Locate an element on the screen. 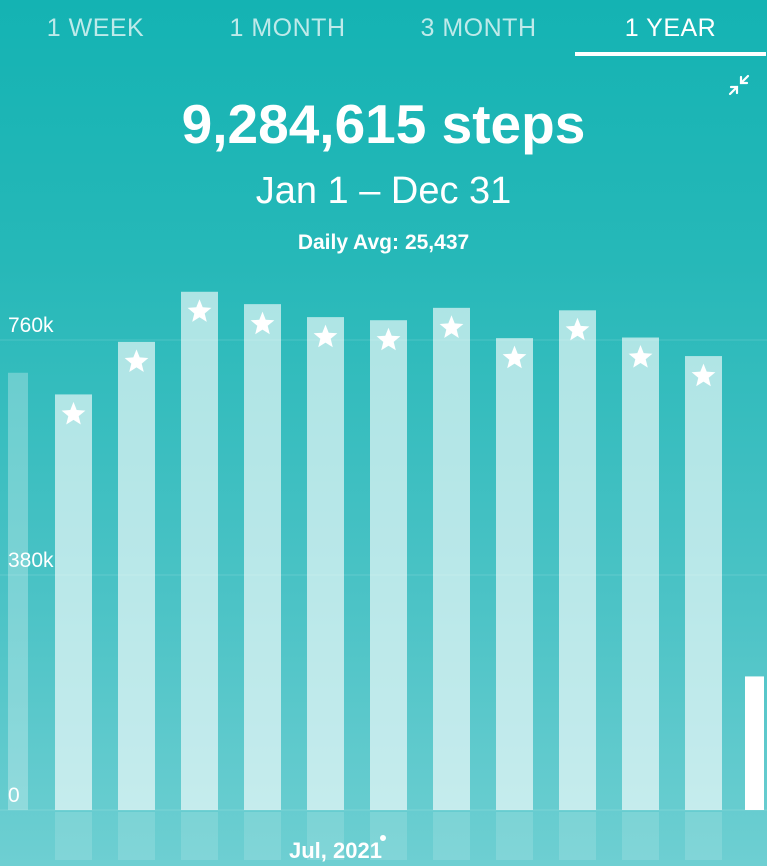 This screenshot has height=866, width=767. tab-1-month: 1 MONTH is located at coordinates (287, 27).